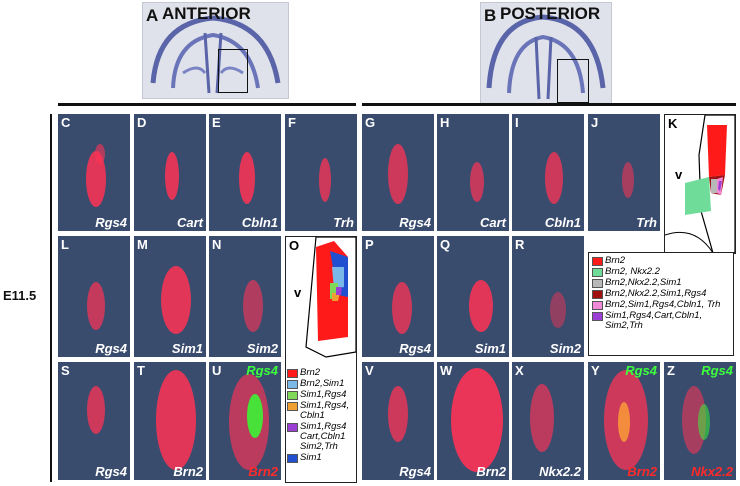  I want to click on legend-entry: Brn2, Nkx2.2, so click(661, 272).